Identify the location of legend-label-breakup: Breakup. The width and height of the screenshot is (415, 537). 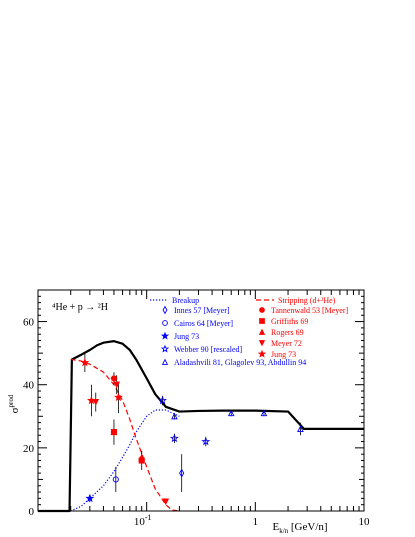
(185, 300).